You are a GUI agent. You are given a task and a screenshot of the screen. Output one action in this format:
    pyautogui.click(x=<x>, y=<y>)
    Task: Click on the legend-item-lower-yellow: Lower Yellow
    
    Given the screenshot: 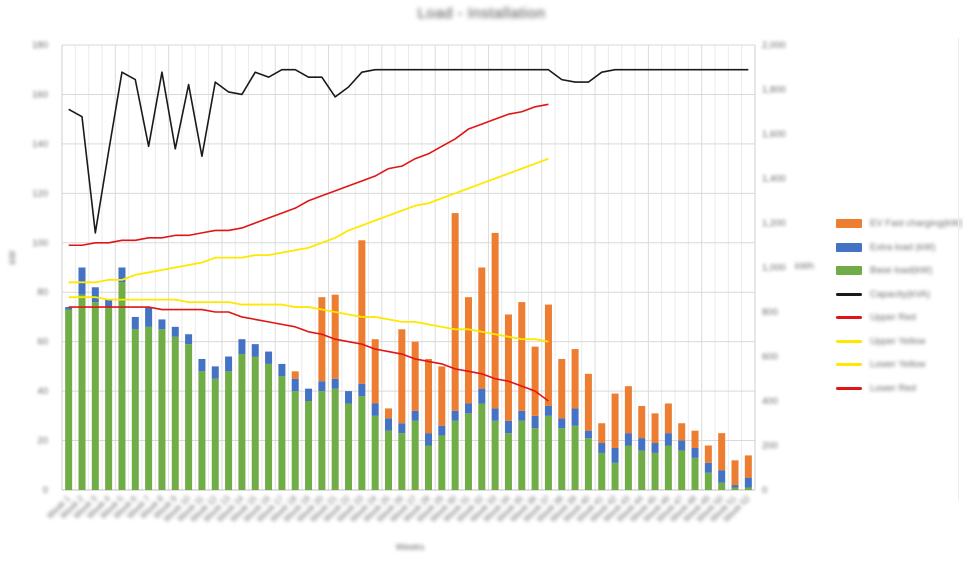 What is the action you would take?
    pyautogui.click(x=899, y=365)
    